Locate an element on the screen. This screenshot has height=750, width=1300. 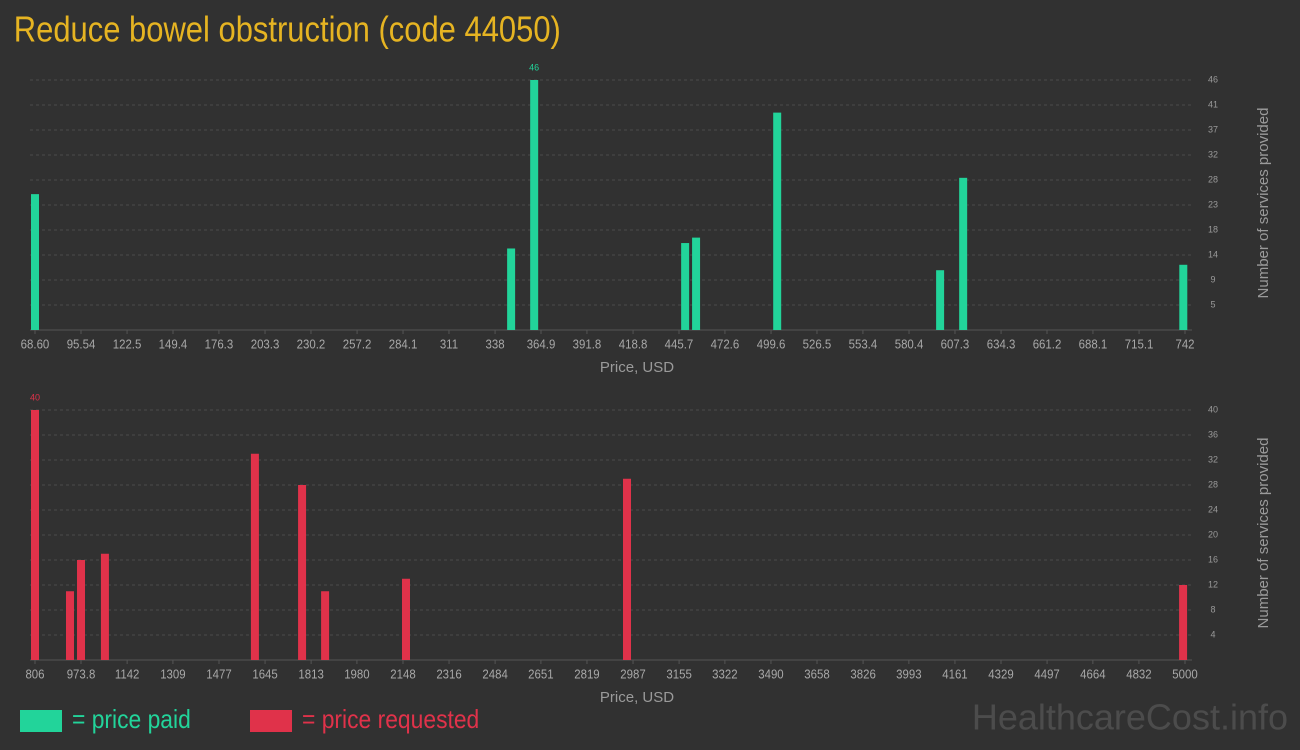
x-tick-label: 257.2 is located at coordinates (357, 344).